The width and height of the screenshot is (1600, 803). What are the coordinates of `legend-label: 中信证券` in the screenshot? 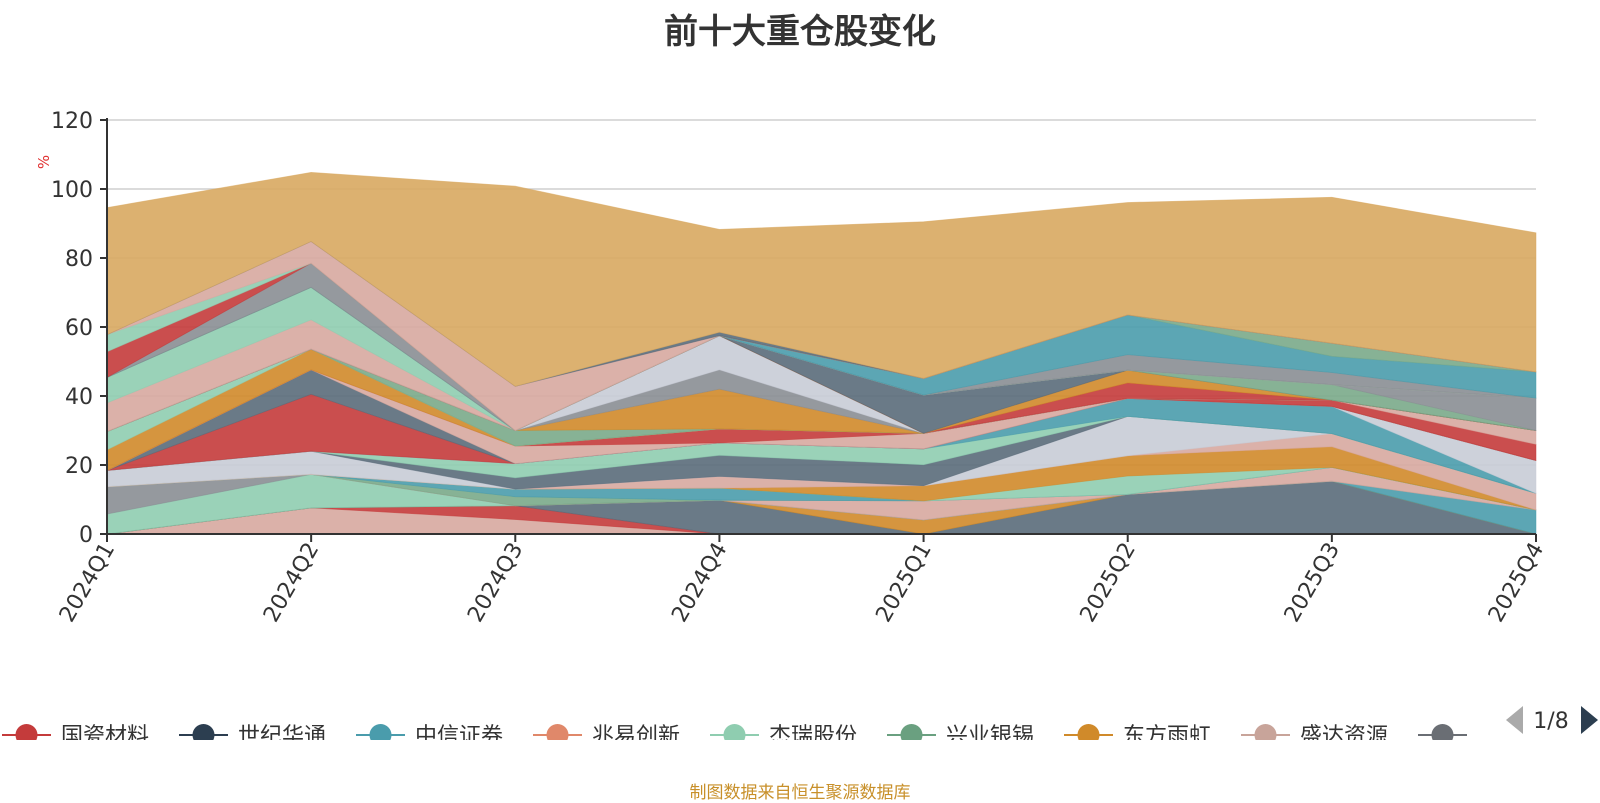 It's located at (459, 736).